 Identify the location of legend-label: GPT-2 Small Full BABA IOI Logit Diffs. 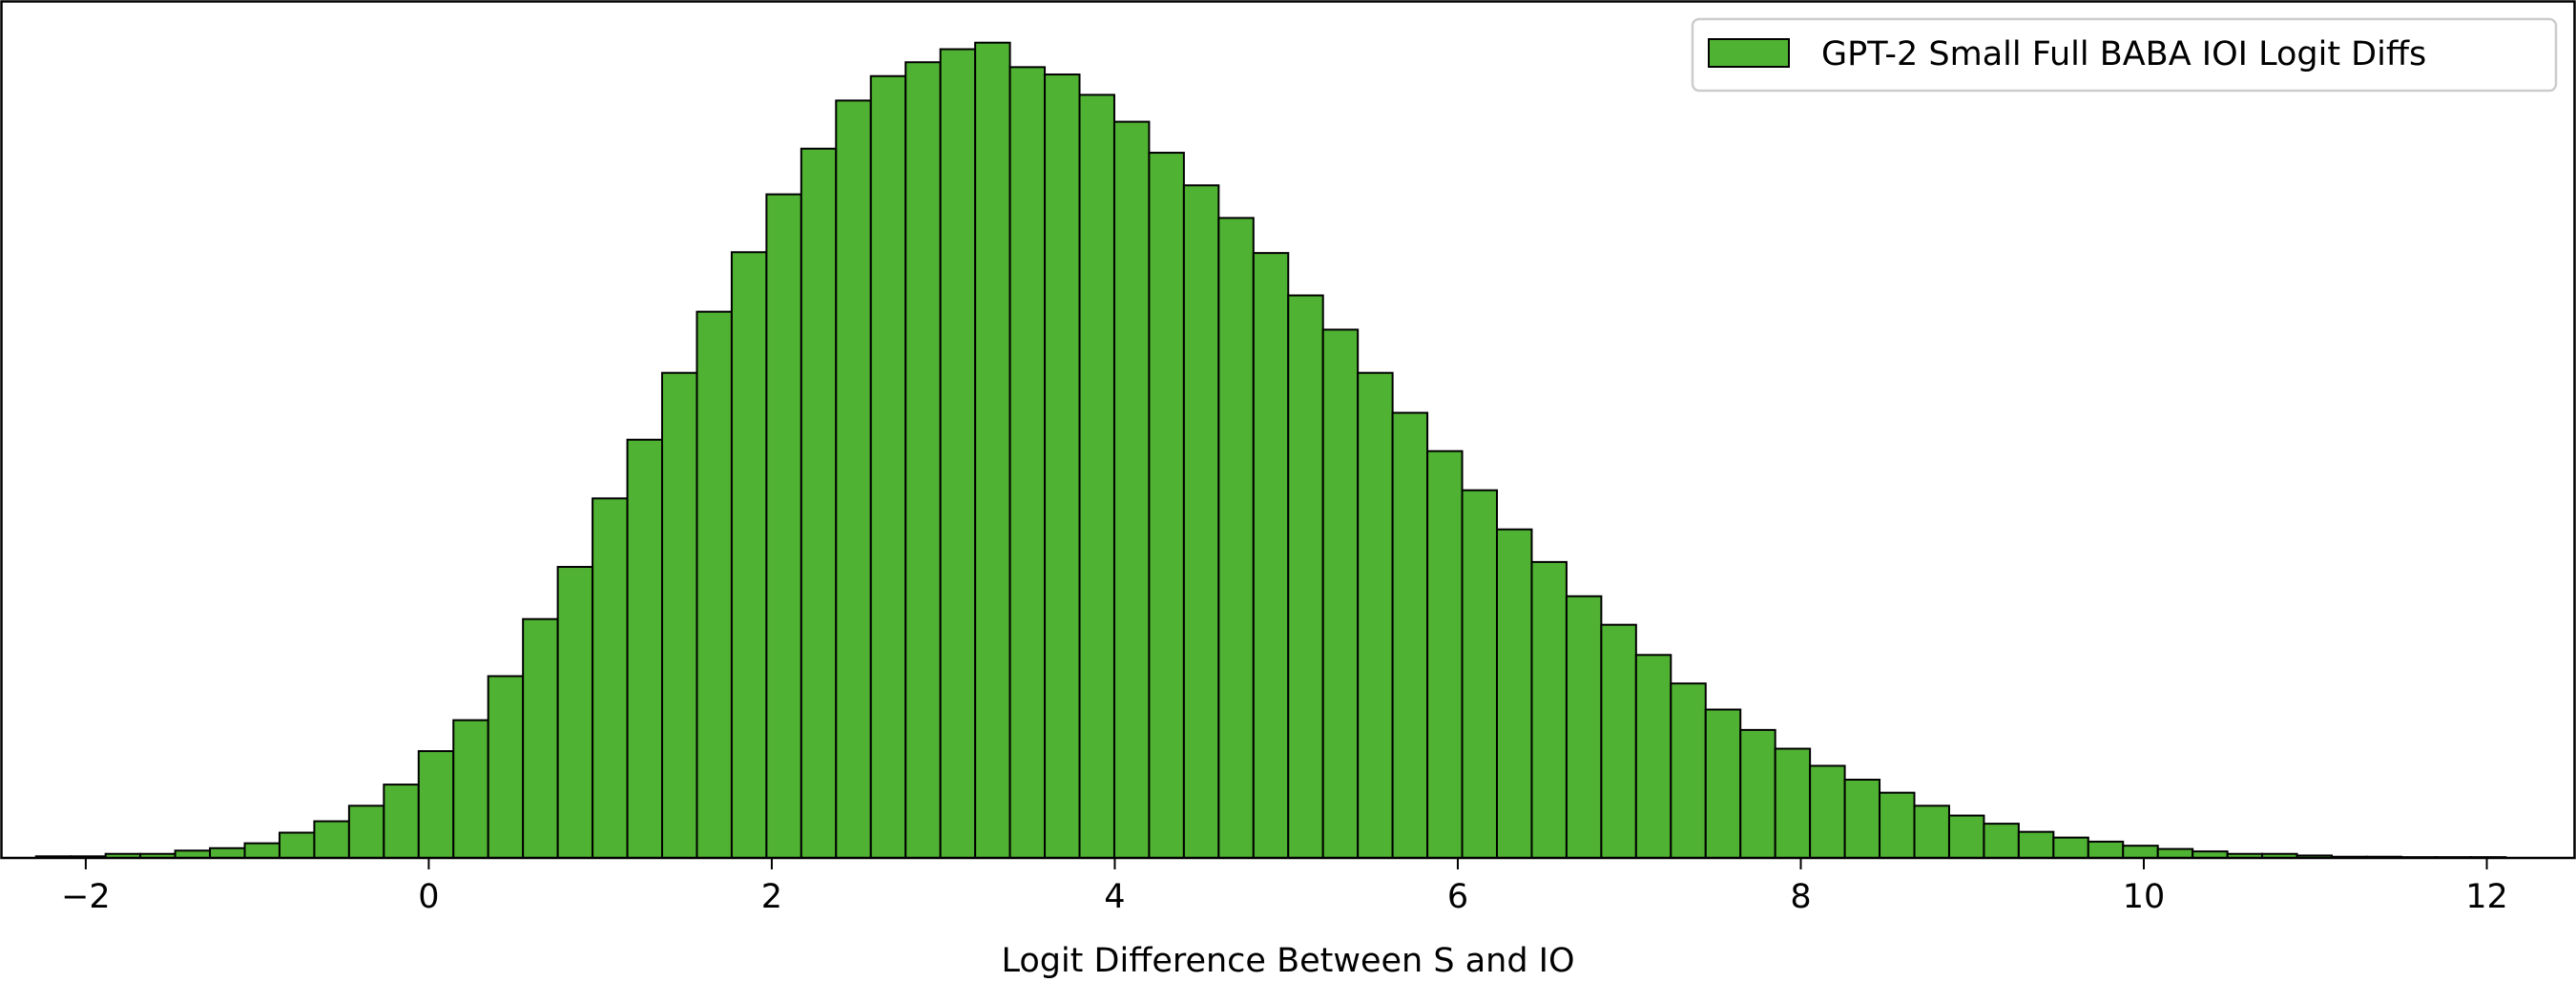
(2123, 54).